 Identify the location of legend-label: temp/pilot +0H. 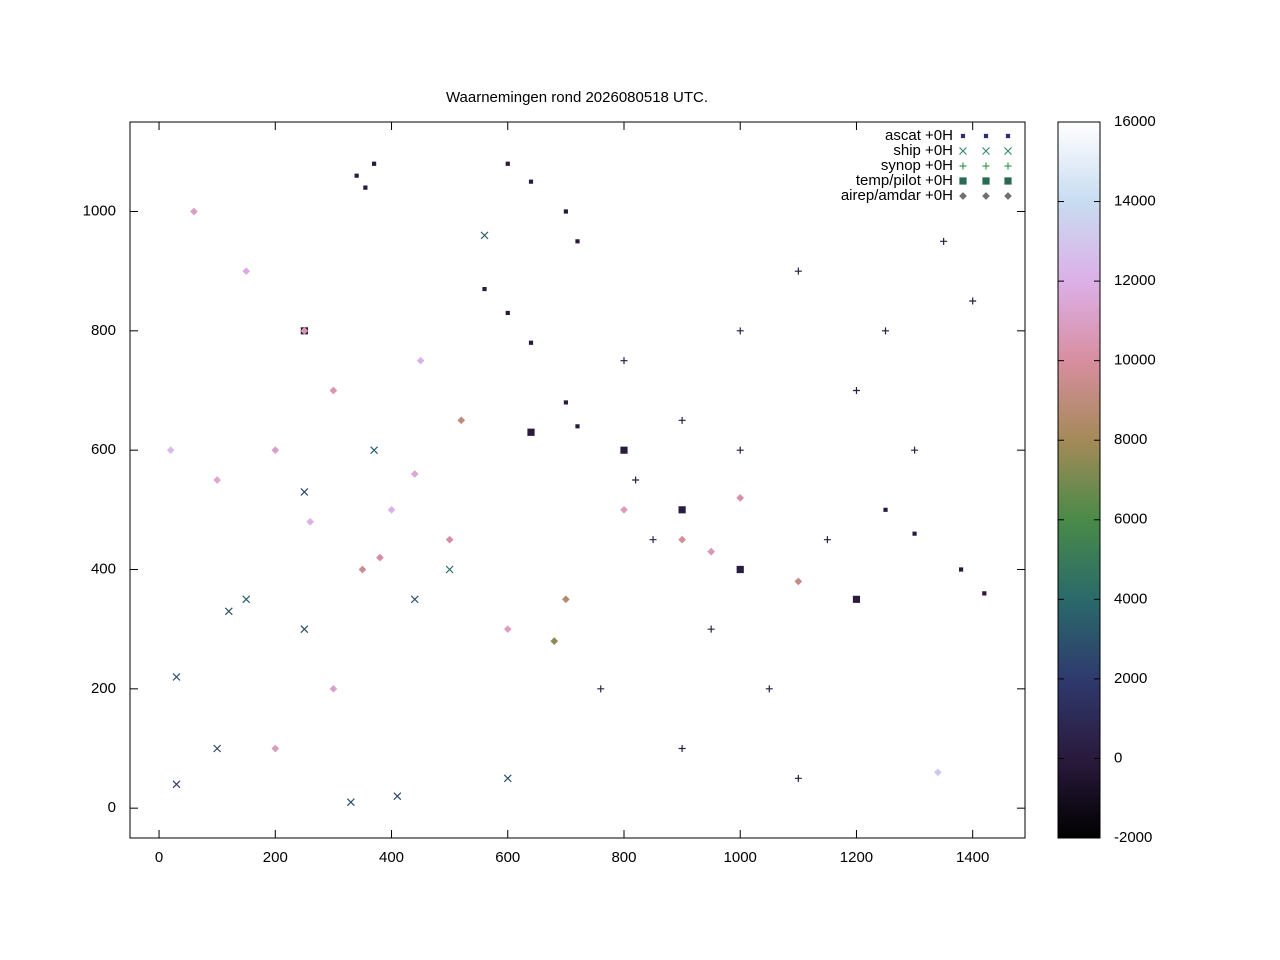
(904, 180).